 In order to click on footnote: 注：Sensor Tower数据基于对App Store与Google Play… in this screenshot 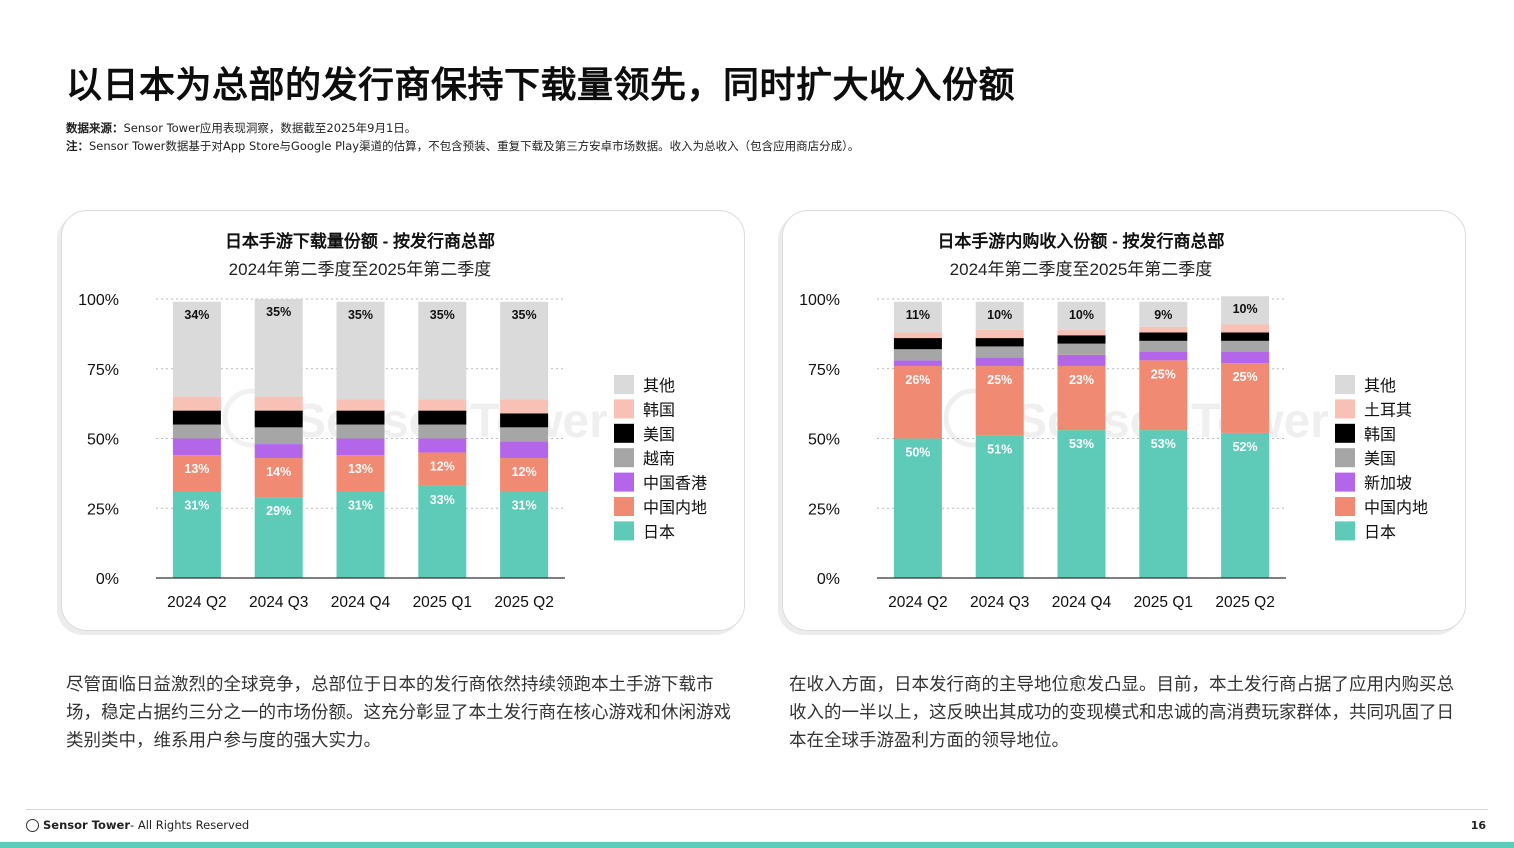, I will do `click(462, 146)`.